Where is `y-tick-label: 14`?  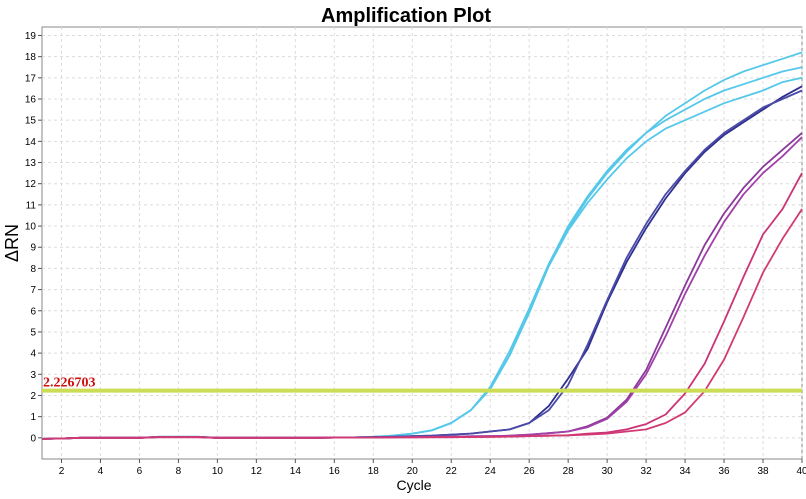 y-tick-label: 14 is located at coordinates (31, 142).